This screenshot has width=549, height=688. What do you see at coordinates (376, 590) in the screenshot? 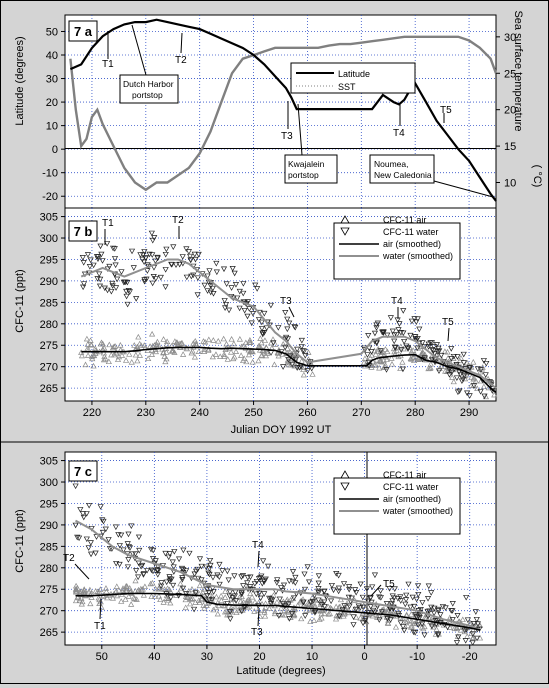
I see `annotation-arrow-t5-7c` at bounding box center [376, 590].